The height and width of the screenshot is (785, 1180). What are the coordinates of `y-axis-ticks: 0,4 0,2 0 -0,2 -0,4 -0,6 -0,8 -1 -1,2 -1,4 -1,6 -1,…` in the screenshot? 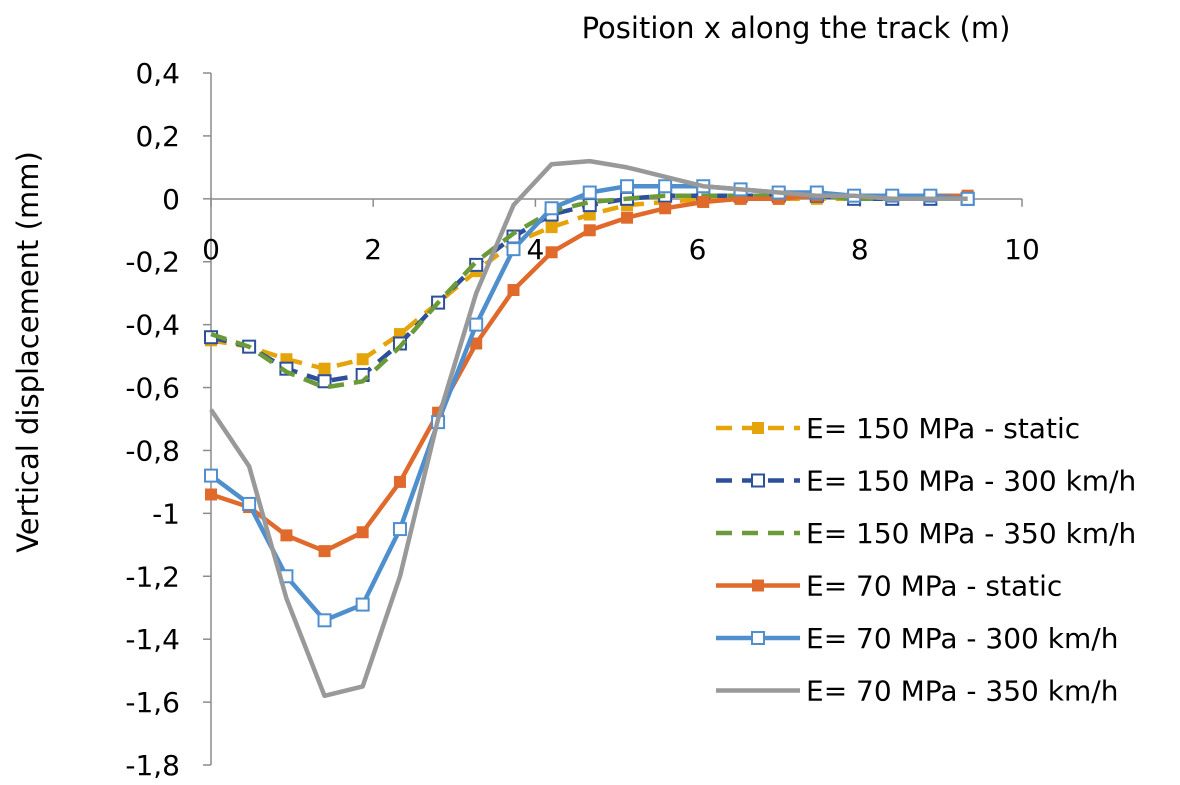 It's located at (168, 419).